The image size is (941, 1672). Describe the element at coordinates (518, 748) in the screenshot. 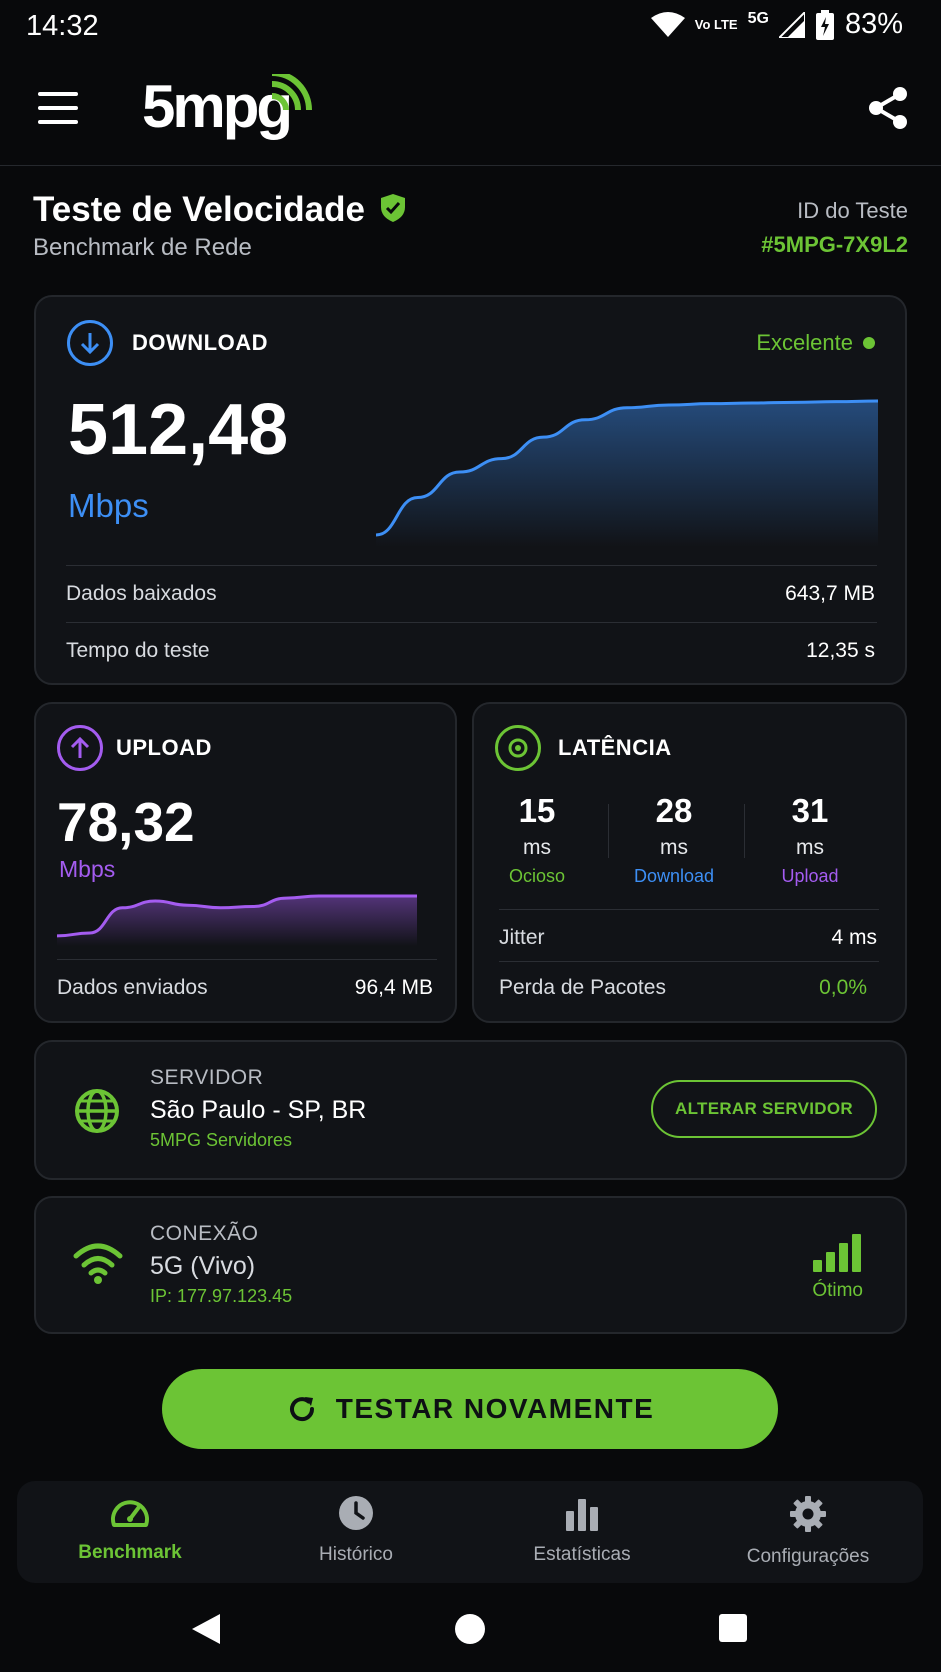

I see `latency-icon` at that location.